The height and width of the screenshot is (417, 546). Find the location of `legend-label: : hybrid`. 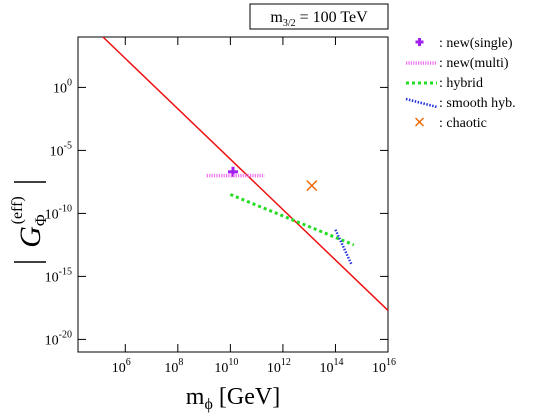

legend-label: : hybrid is located at coordinates (461, 83).